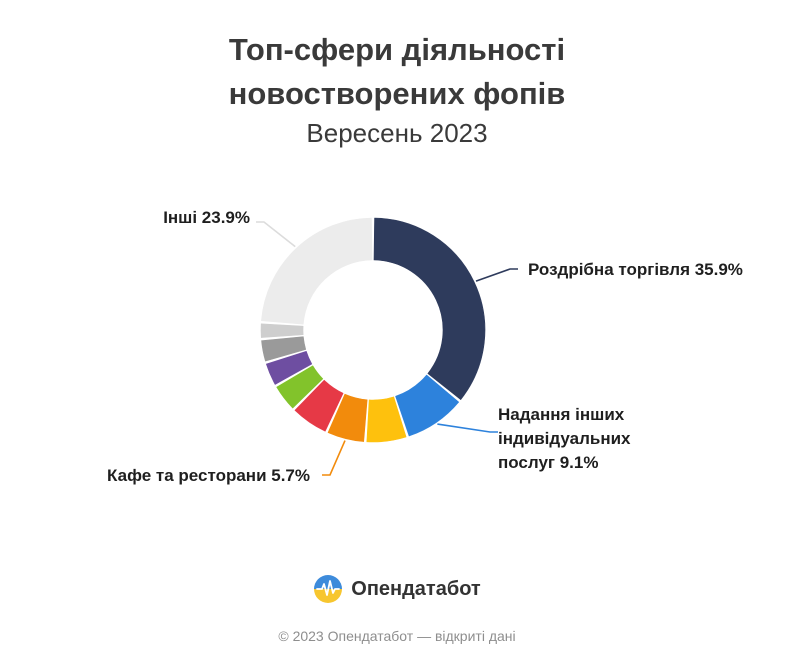 The image size is (794, 662). I want to click on brand: Опендатабот, so click(397, 589).